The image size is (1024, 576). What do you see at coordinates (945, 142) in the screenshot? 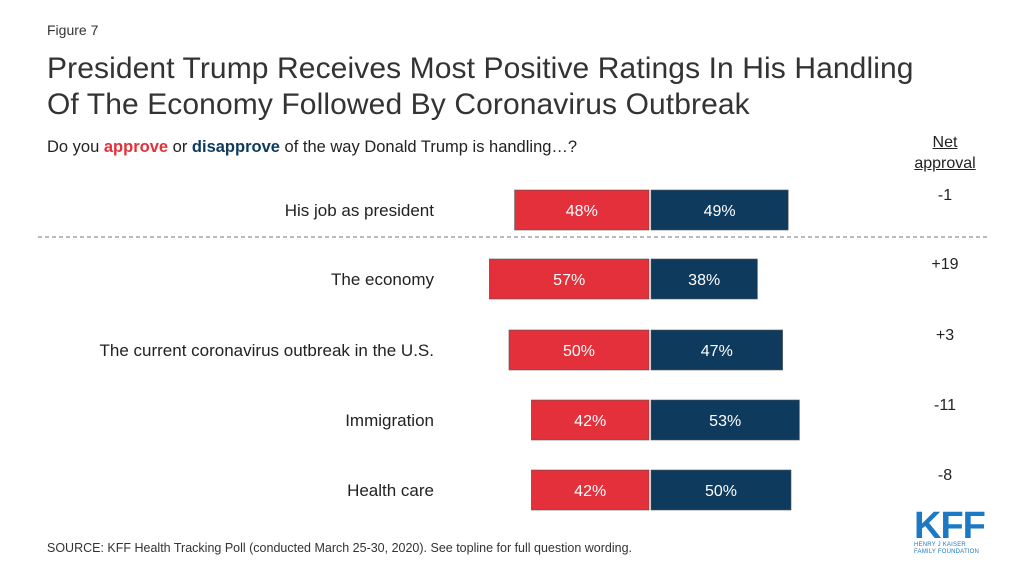
I see `net-header-line-1: Net` at bounding box center [945, 142].